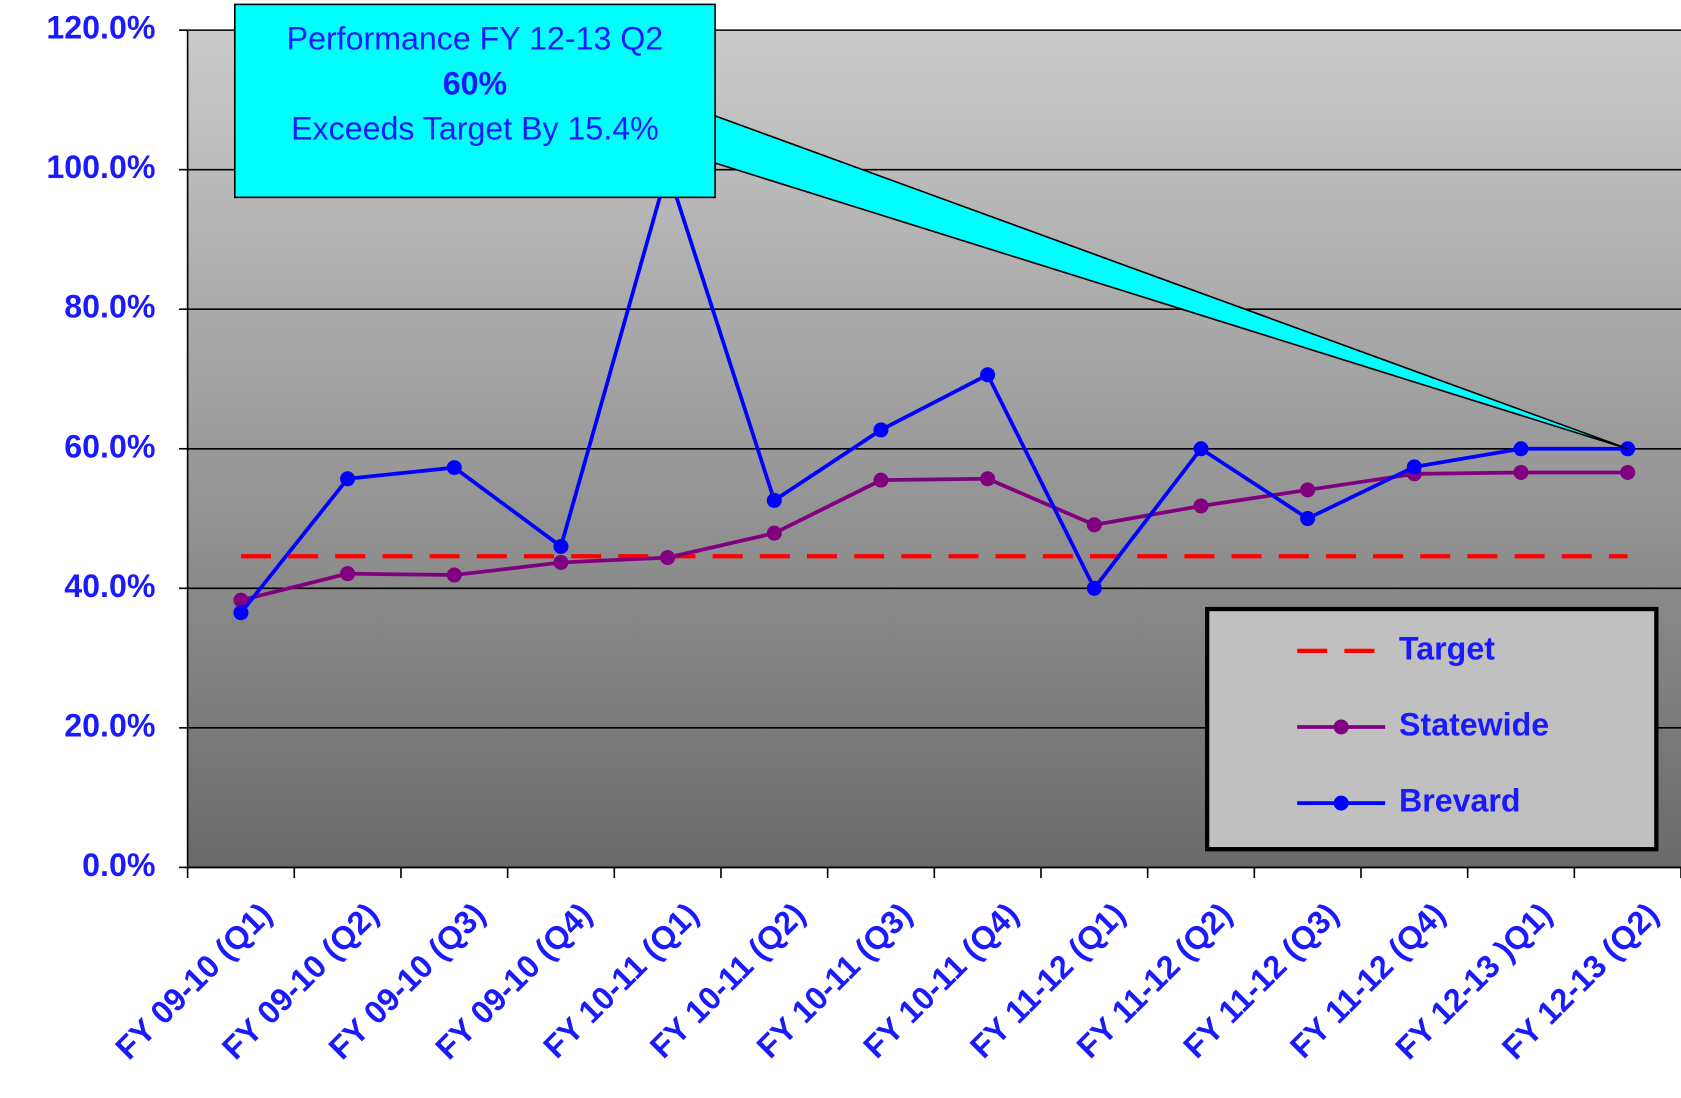  What do you see at coordinates (109, 725) in the screenshot?
I see `y-tick-label: 20.0%` at bounding box center [109, 725].